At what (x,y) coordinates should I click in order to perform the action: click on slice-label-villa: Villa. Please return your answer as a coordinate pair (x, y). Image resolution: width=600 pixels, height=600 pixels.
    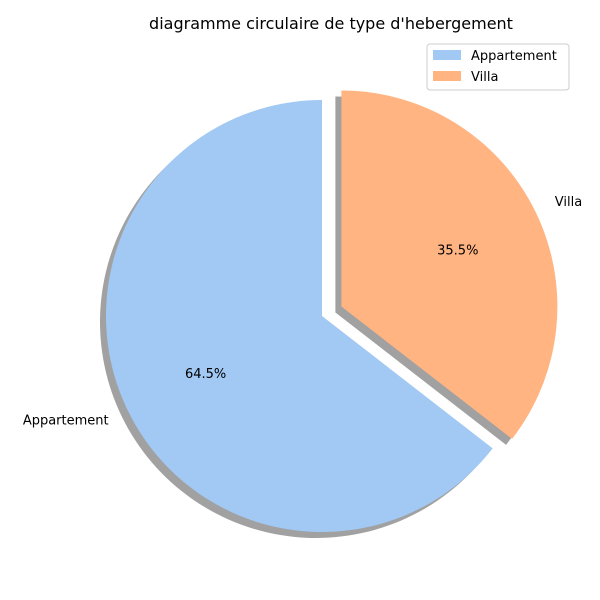
    Looking at the image, I should click on (568, 202).